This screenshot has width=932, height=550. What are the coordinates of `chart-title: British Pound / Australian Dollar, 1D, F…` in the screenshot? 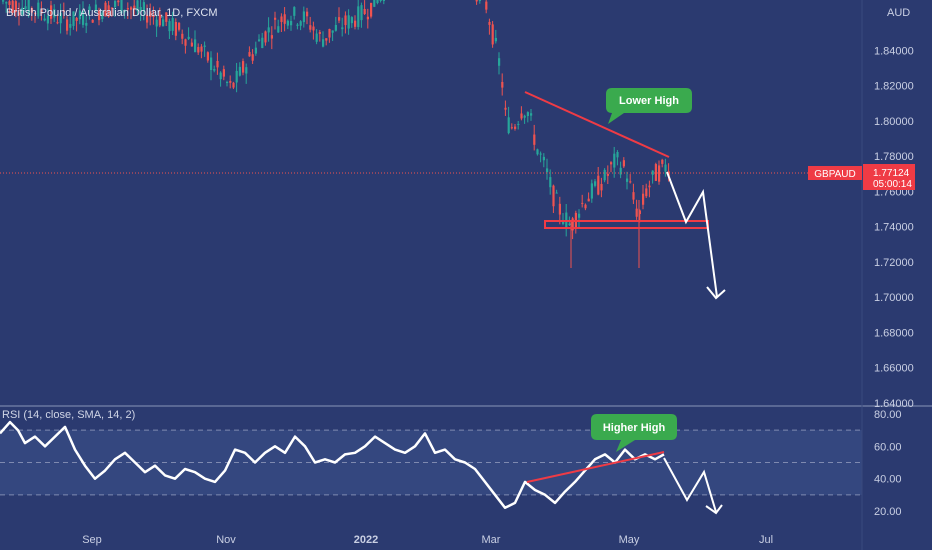 It's located at (112, 13).